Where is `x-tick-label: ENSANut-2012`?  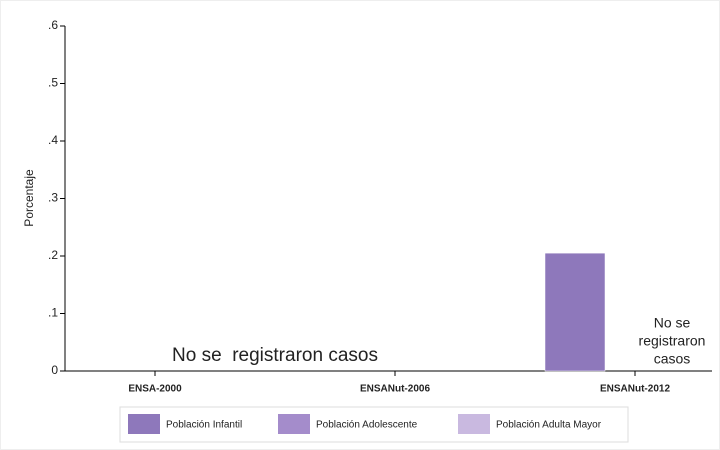 x-tick-label: ENSANut-2012 is located at coordinates (635, 389).